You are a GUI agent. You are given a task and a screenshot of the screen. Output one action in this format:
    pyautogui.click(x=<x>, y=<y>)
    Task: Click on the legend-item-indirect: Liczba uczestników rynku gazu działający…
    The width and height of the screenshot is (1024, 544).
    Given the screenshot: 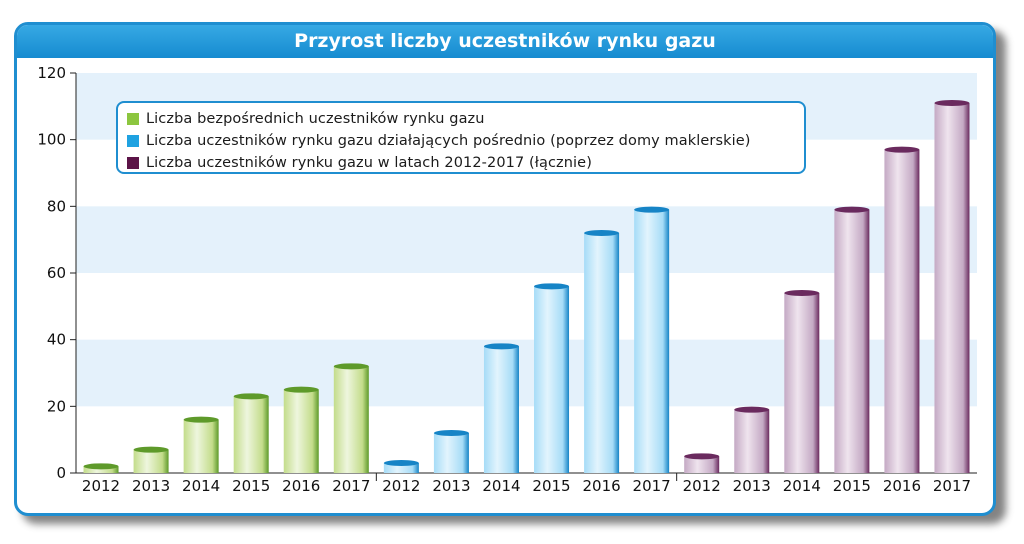 What is the action you would take?
    pyautogui.click(x=465, y=141)
    